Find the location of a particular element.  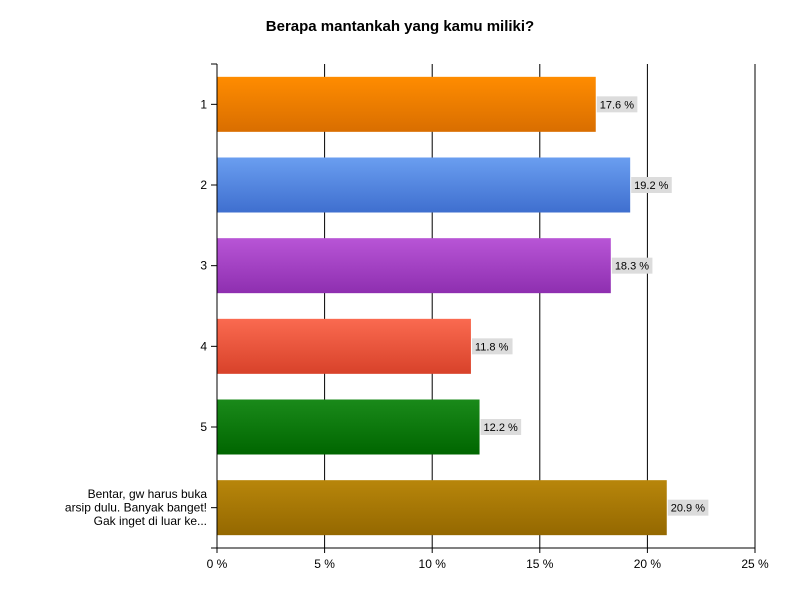

y-tick-label: 4 is located at coordinates (203, 346).